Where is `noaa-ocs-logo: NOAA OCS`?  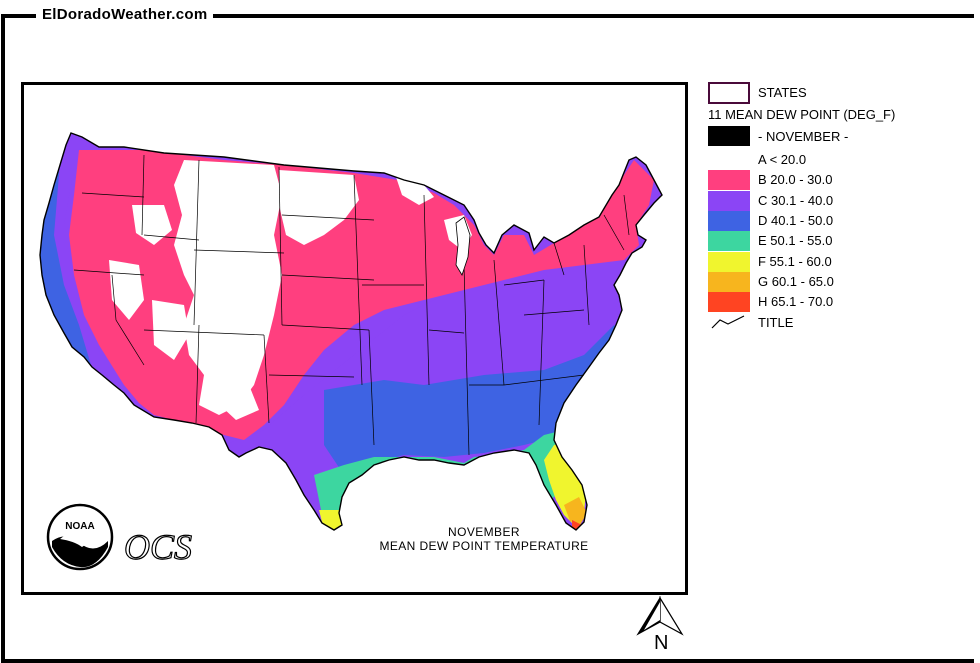 noaa-ocs-logo: NOAA OCS is located at coordinates (119, 537).